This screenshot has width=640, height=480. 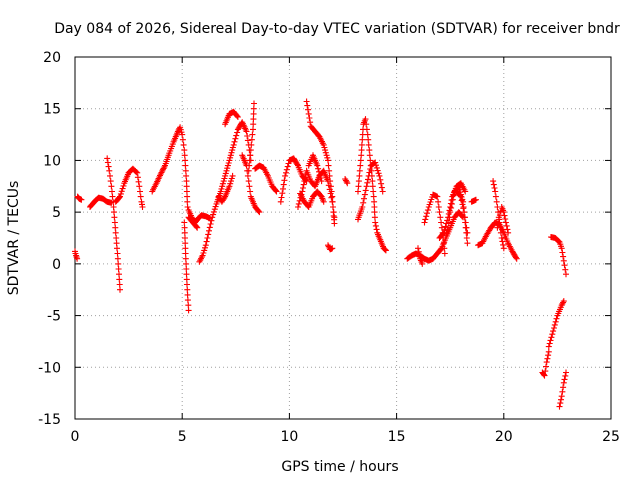 What do you see at coordinates (182, 437) in the screenshot?
I see `x-tick-label: 5` at bounding box center [182, 437].